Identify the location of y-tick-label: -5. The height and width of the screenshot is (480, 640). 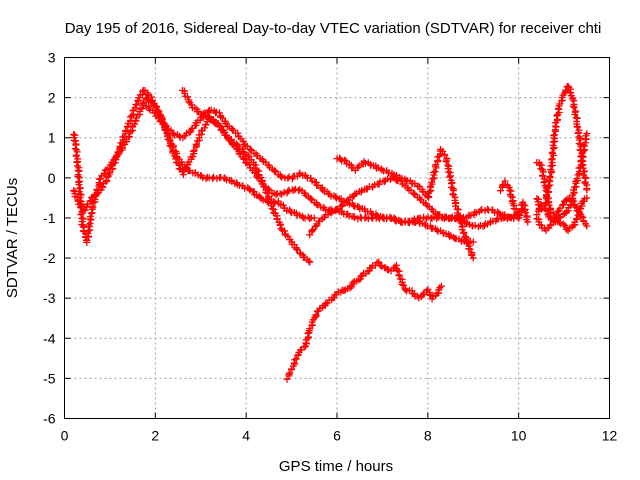
(49, 378).